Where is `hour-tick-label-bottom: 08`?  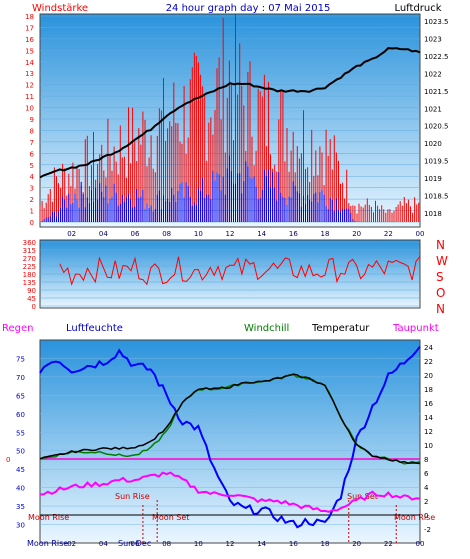 hour-tick-label-bottom: 08 is located at coordinates (166, 544).